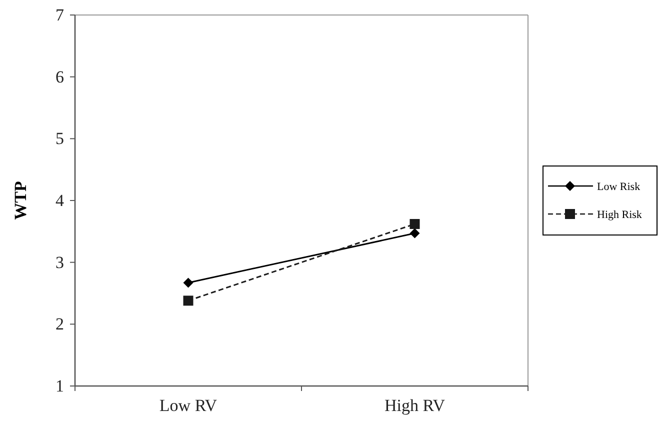 This screenshot has width=658, height=422. Describe the element at coordinates (619, 214) in the screenshot. I see `legend-label: High Risk` at that location.